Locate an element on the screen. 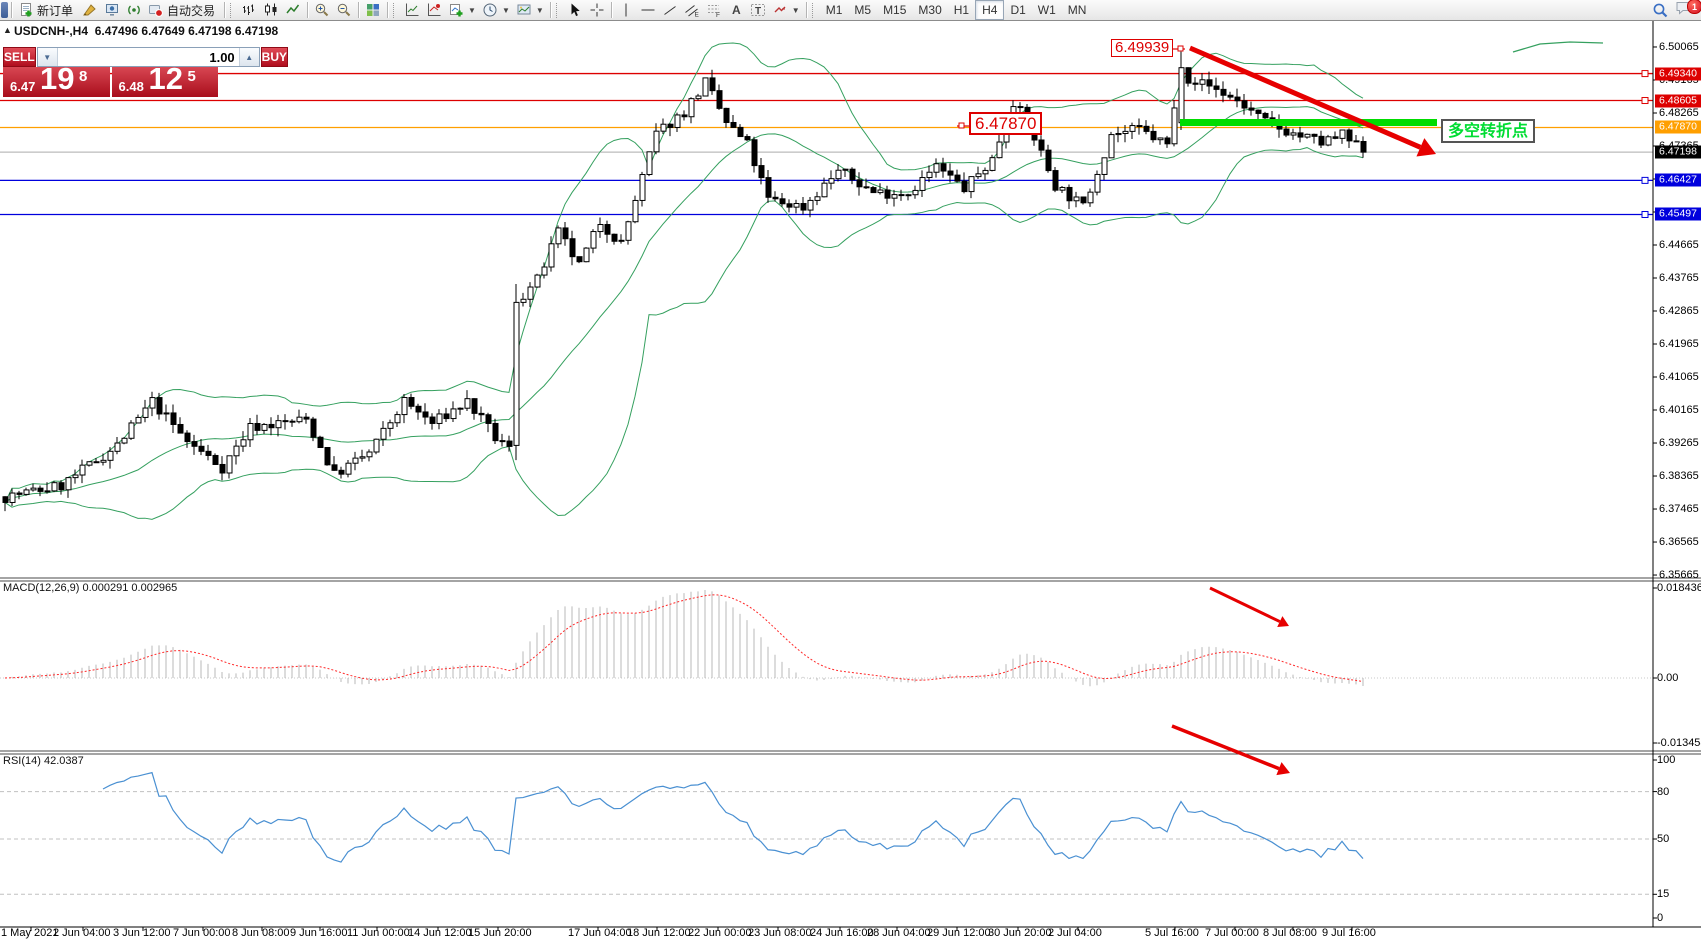 This screenshot has height=945, width=1701. timeframe-button-mn: MN is located at coordinates (1077, 10).